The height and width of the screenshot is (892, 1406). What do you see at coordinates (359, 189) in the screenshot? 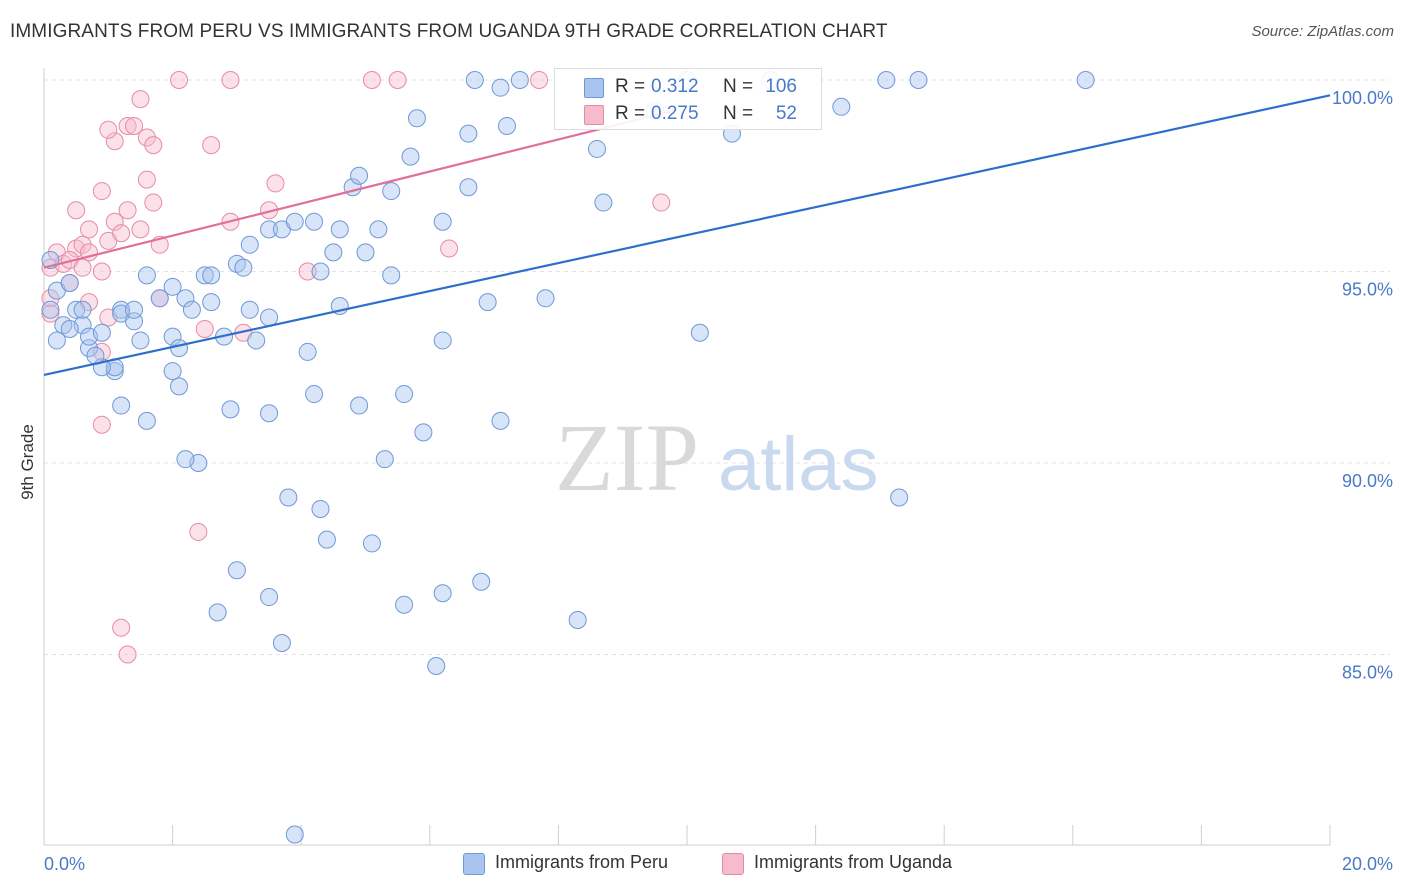
I see `uganda-trend-line` at bounding box center [359, 189].